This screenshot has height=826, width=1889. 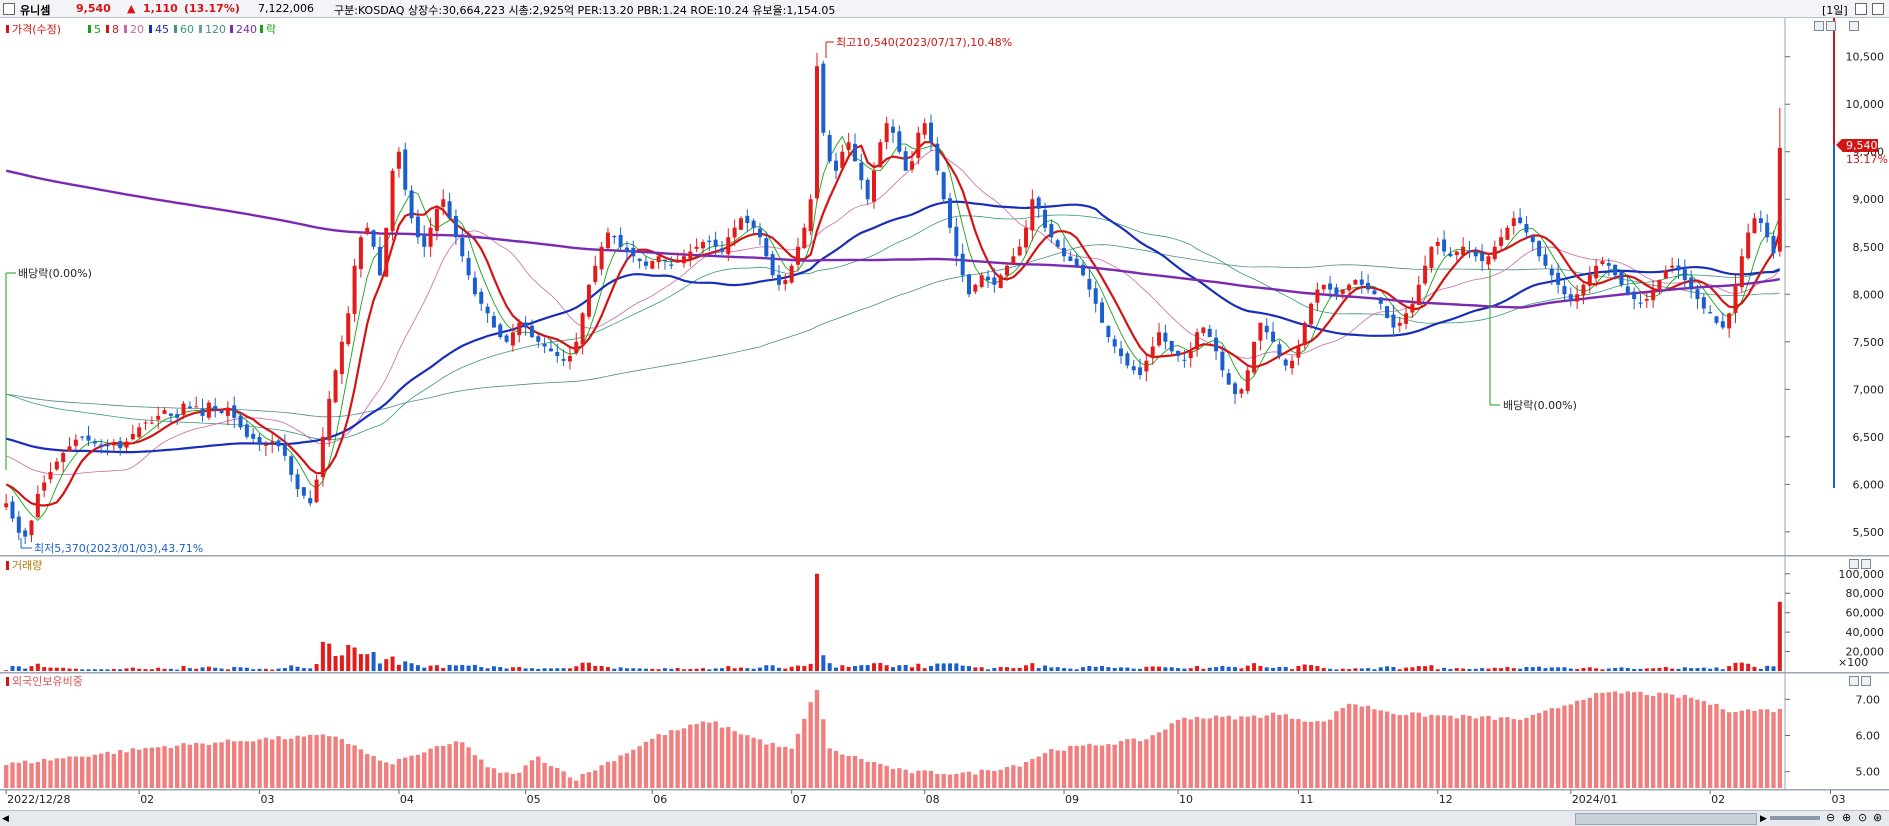 What do you see at coordinates (1869, 389) in the screenshot?
I see `price-tick-label: 7,000` at bounding box center [1869, 389].